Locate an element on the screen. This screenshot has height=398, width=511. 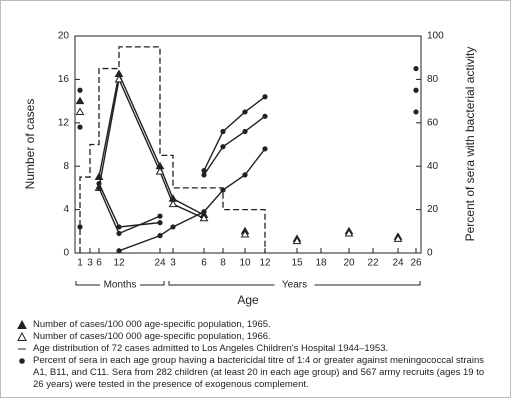
y2-tick-label: 60 is located at coordinates (433, 122).